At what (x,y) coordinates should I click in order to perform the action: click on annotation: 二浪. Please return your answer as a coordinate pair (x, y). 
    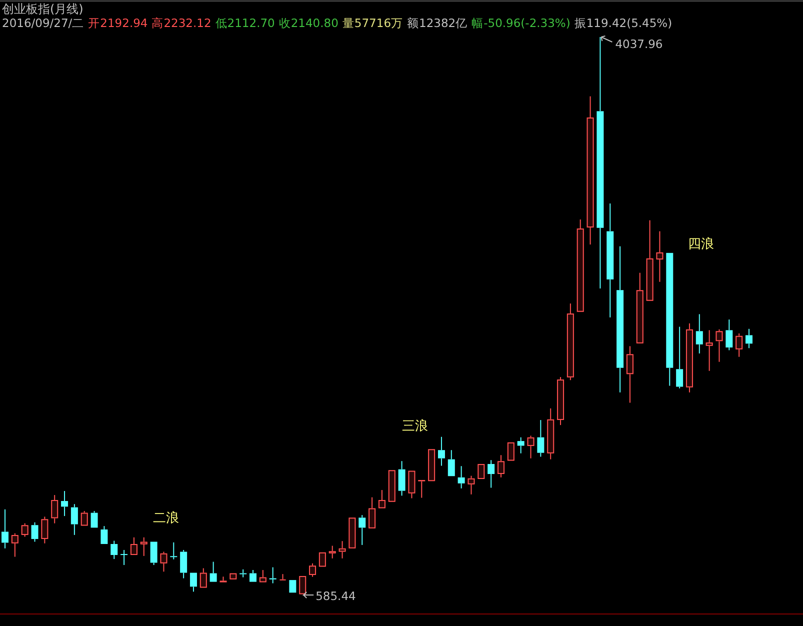
    Looking at the image, I should click on (166, 518).